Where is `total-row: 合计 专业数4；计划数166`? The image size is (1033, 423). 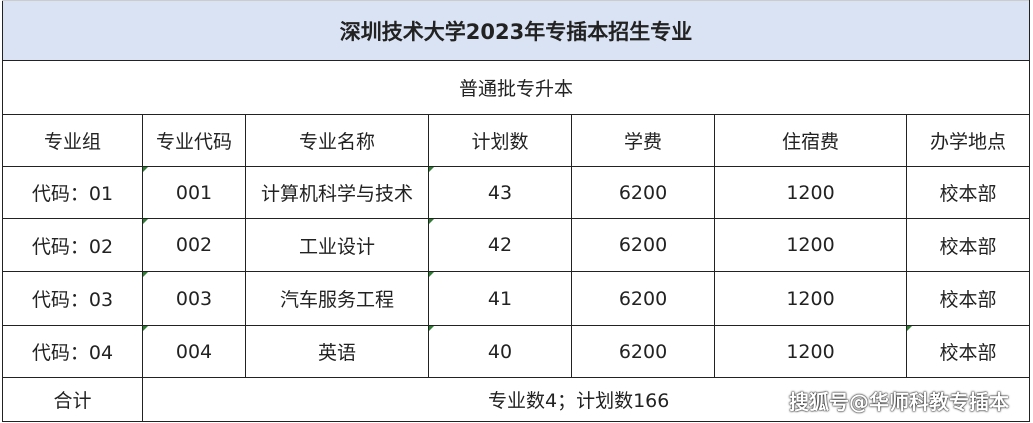 total-row: 合计 专业数4；计划数166 is located at coordinates (516, 399).